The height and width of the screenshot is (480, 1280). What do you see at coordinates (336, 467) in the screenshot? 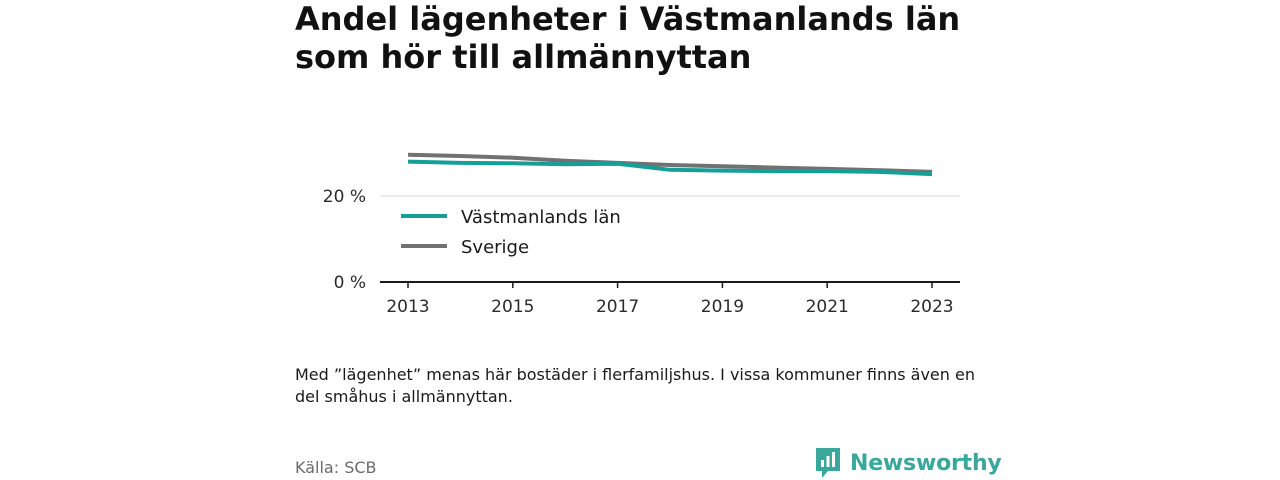
I see `source-label: Källa: SCB` at bounding box center [336, 467].